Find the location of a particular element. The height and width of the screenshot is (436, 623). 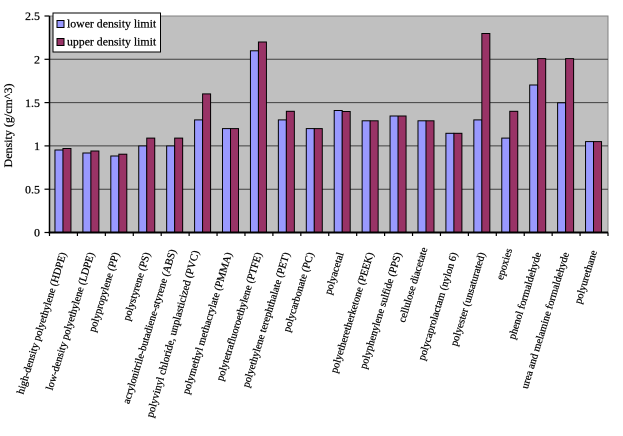

svg-text: 2.5 is located at coordinates (32, 16).